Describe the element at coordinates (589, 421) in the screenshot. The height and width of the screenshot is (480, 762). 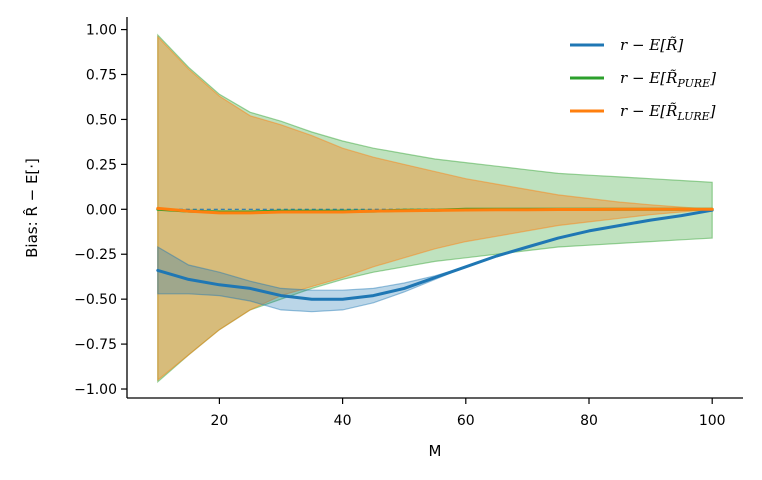
I see `x-tick-label: 80` at that location.